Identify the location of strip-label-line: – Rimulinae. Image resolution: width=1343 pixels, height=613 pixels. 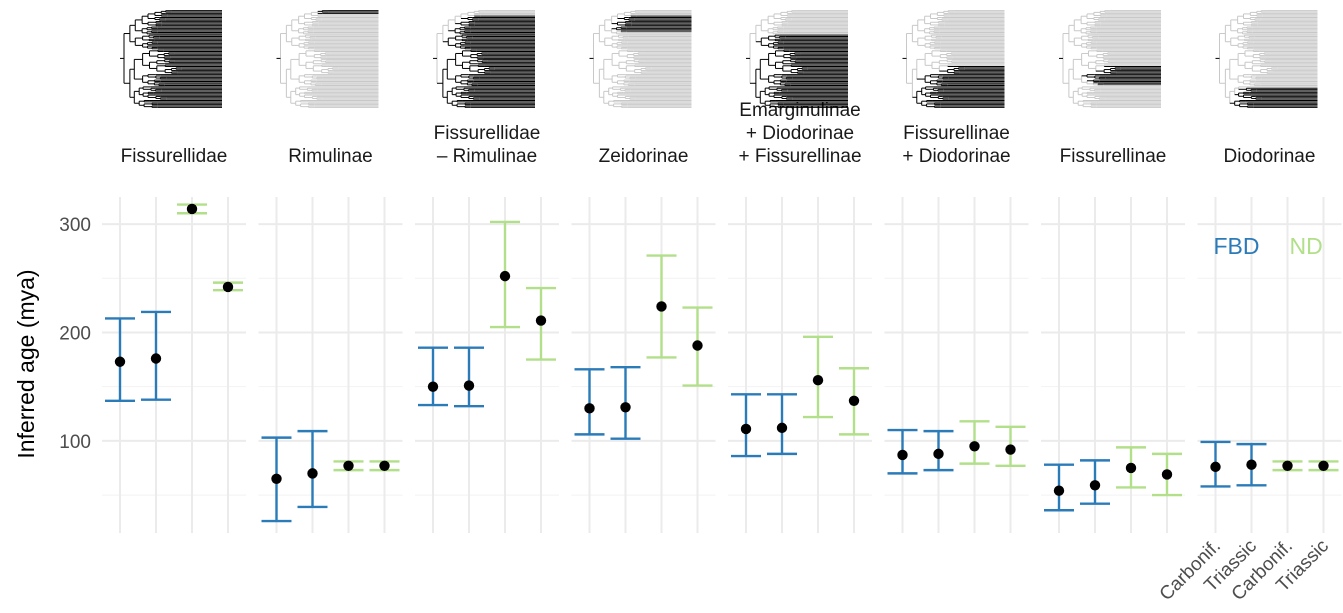
(487, 156).